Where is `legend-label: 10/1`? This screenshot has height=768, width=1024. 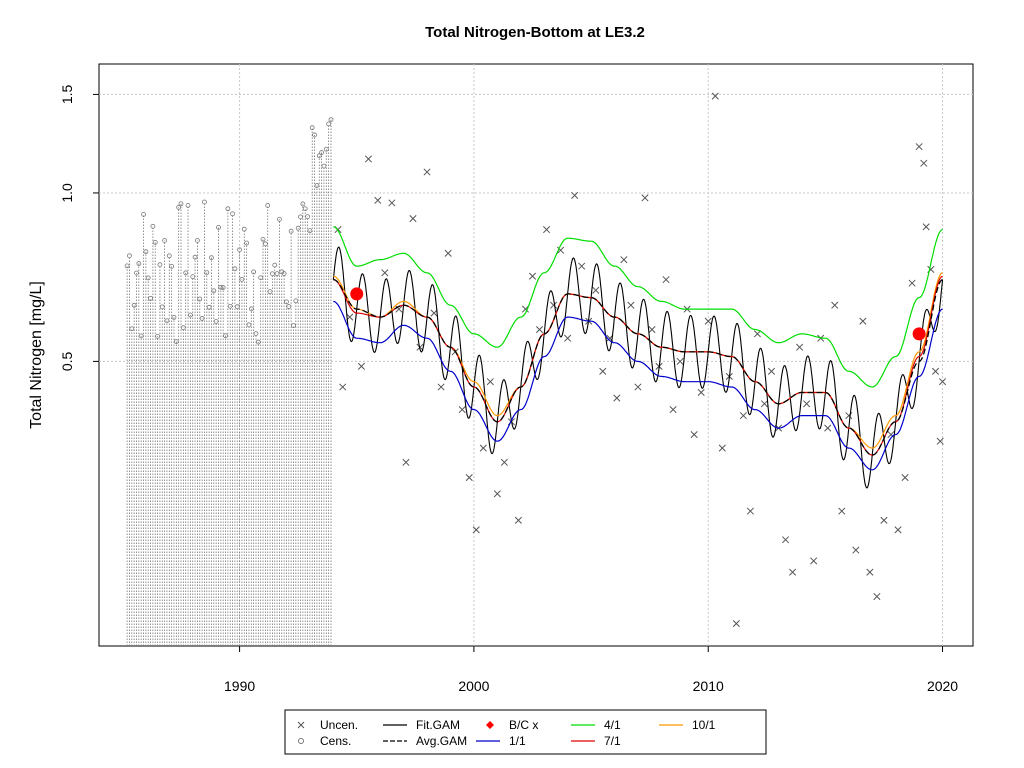
legend-label: 10/1 is located at coordinates (704, 725).